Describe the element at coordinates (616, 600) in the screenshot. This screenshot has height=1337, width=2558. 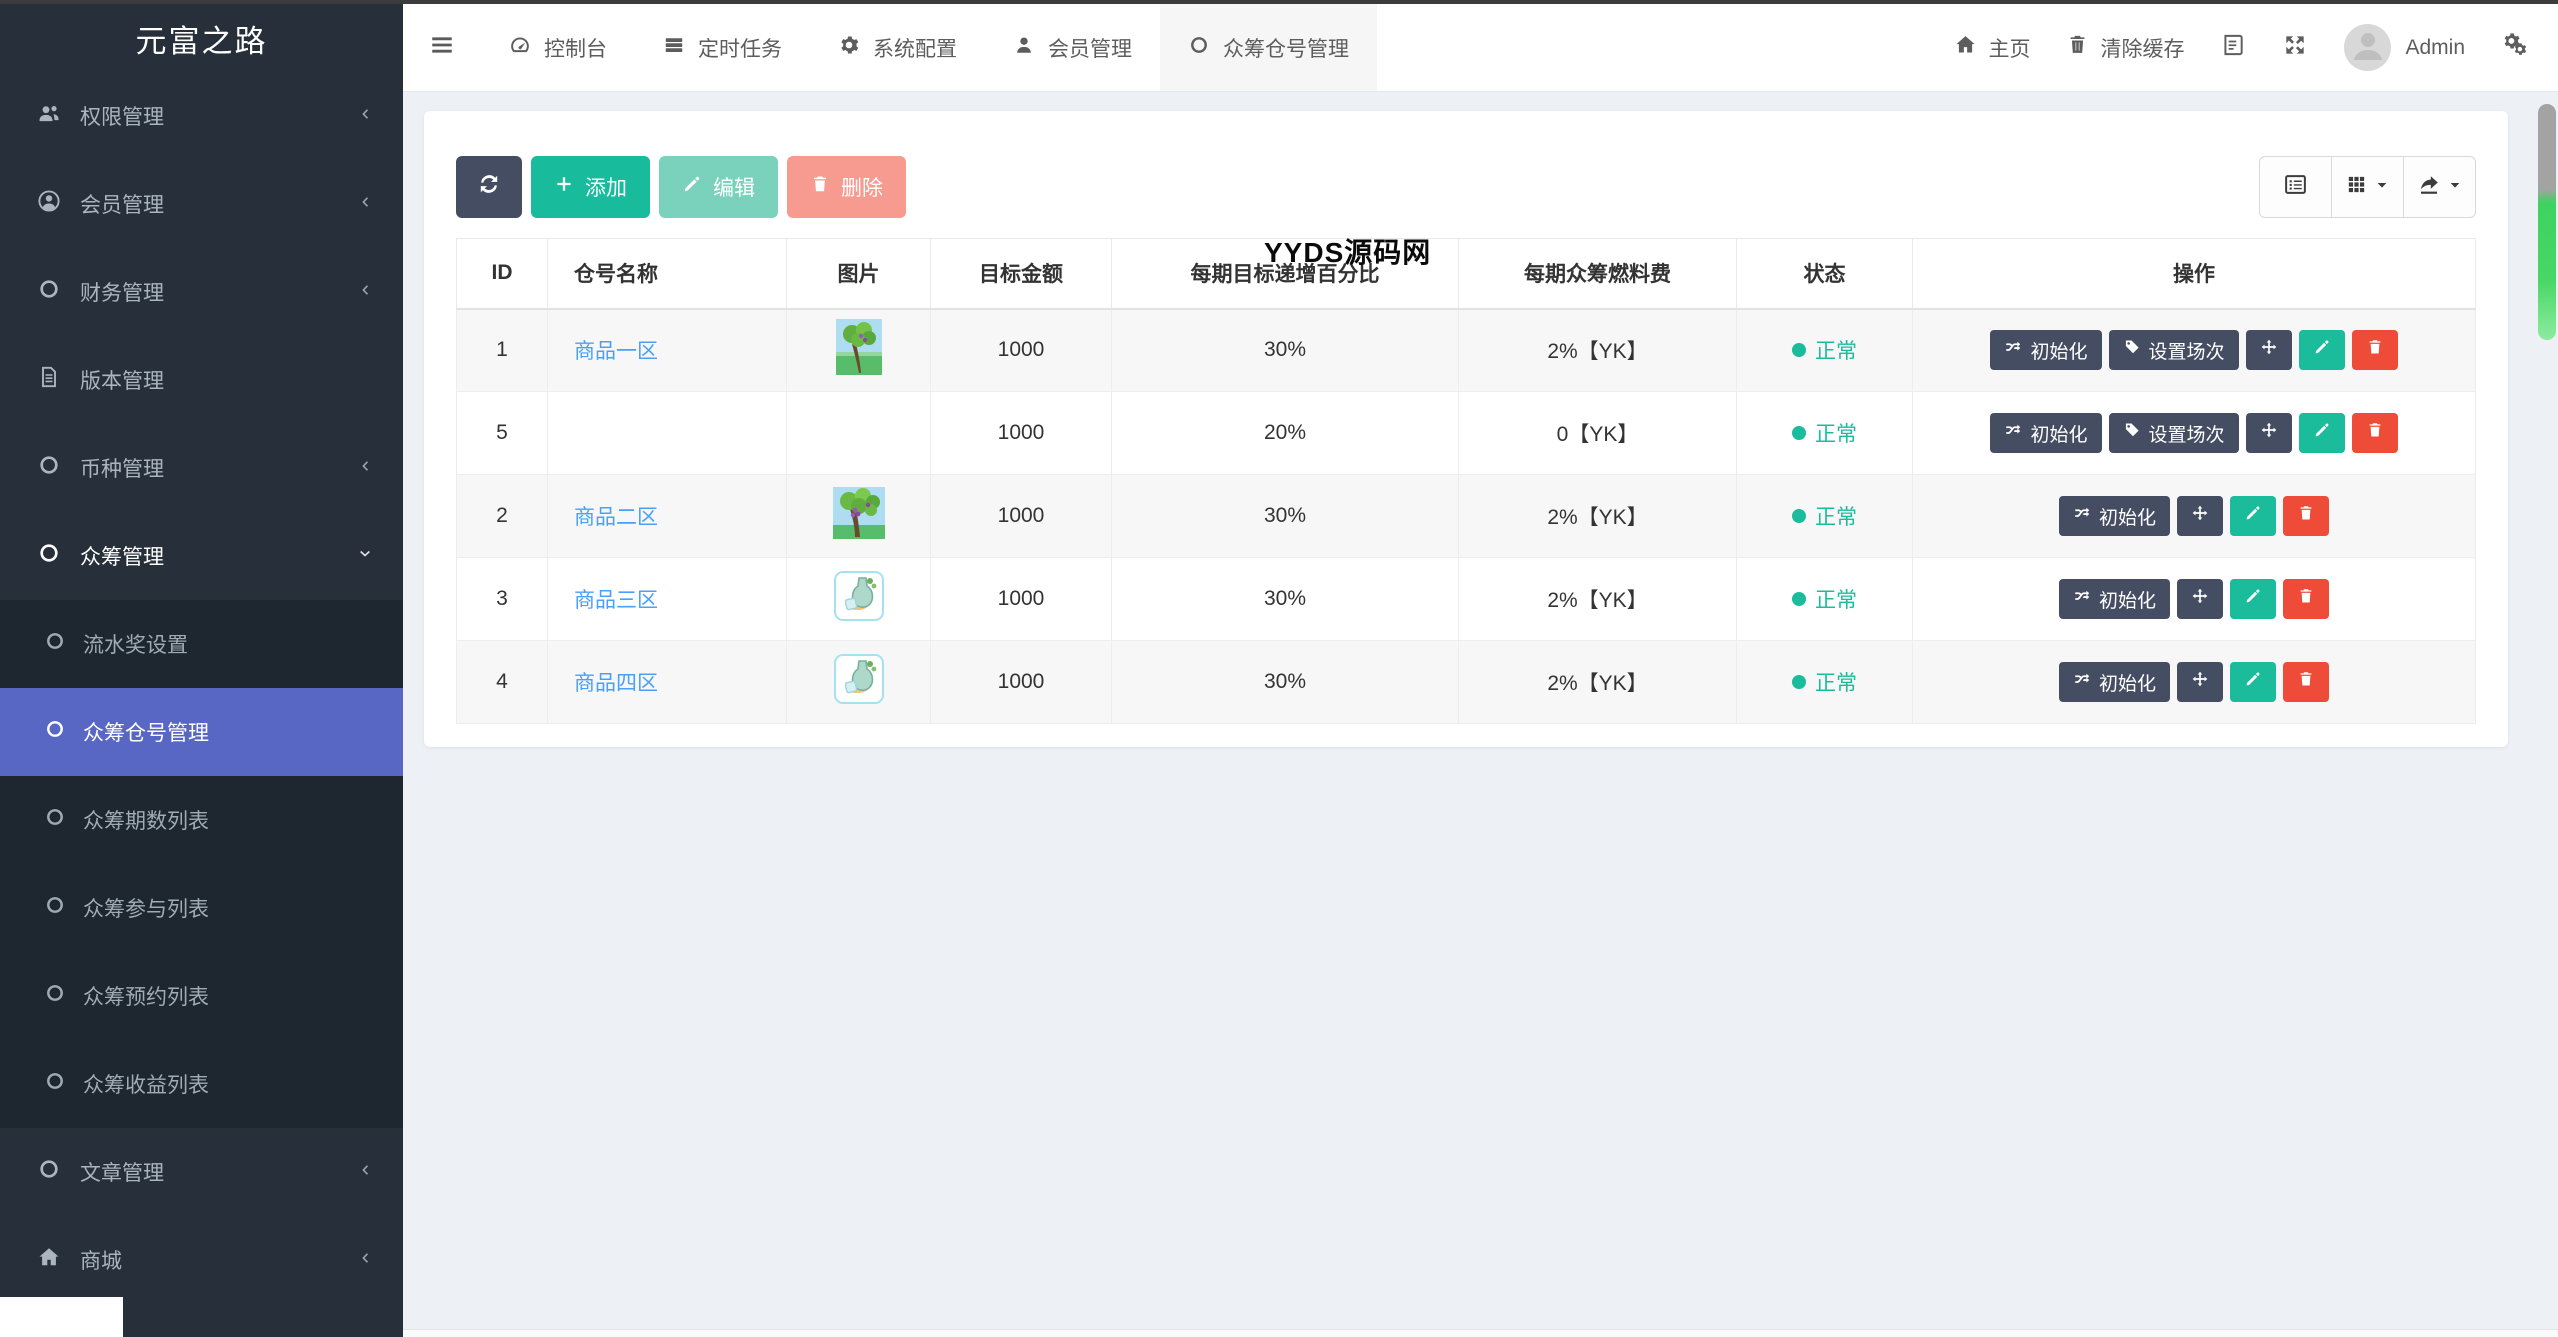
I see `warehouse-name-link: 商品三区` at that location.